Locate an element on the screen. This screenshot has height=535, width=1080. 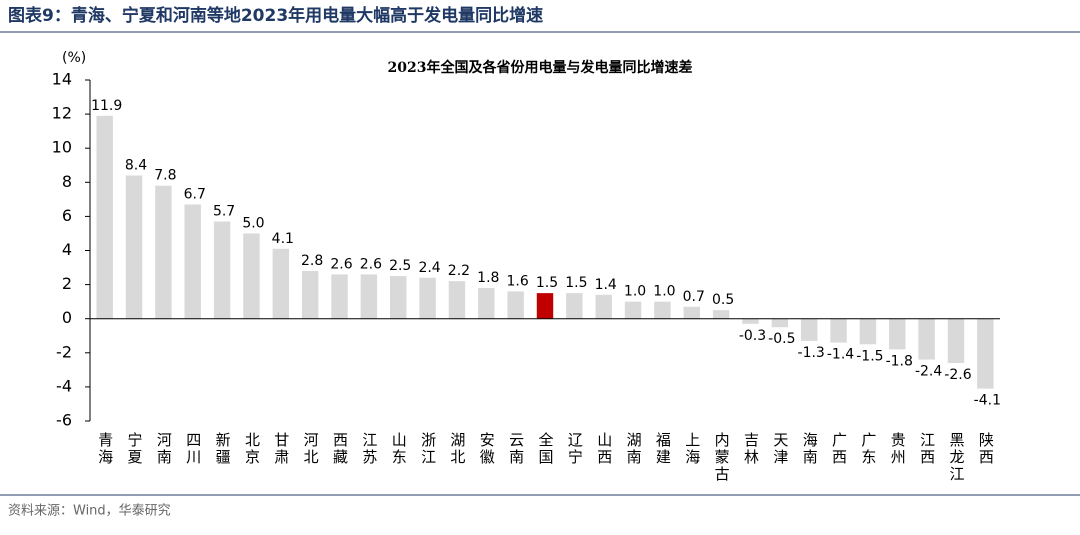
y-tick-label: 8 is located at coordinates (67, 181).